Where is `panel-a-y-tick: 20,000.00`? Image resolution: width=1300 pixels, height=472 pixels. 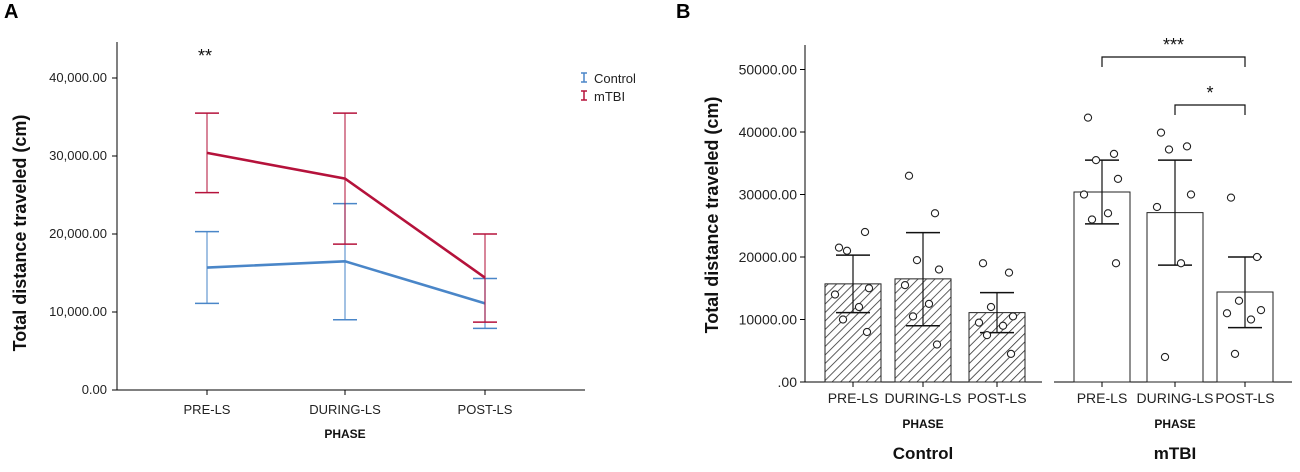
panel-a-y-tick: 20,000.00 is located at coordinates (83, 233).